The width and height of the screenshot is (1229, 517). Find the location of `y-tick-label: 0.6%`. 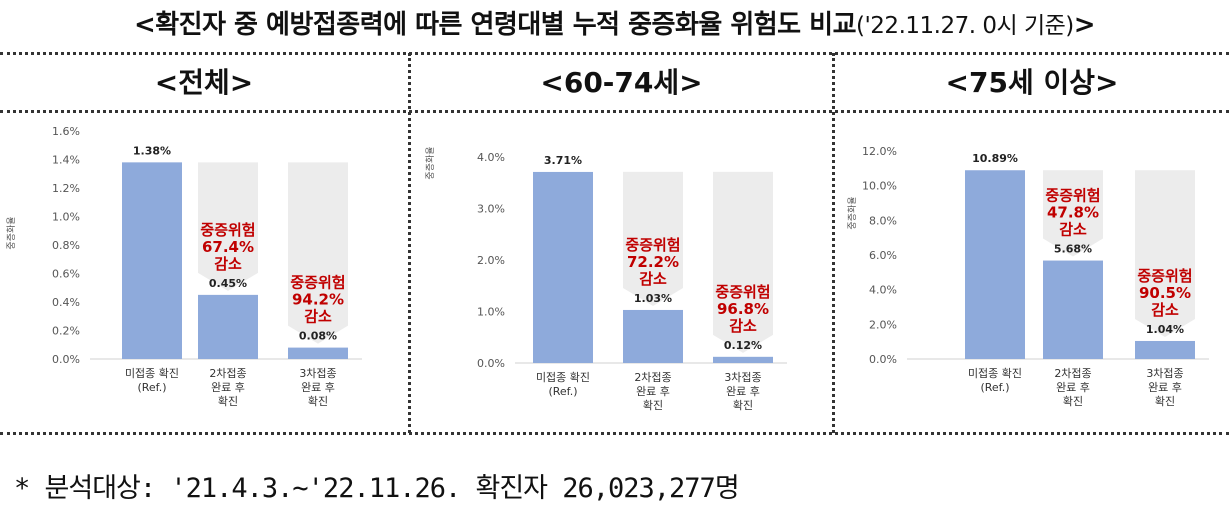

y-tick-label: 0.6% is located at coordinates (66, 274).